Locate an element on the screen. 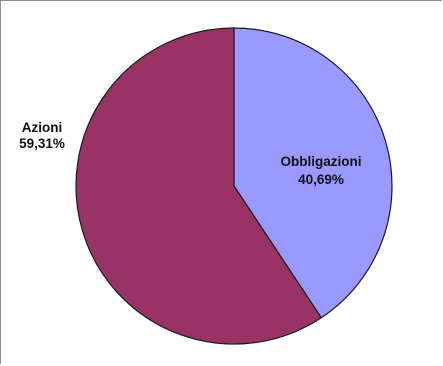 This screenshot has height=366, width=443. slice-label-obbligazioni: Obbligazioni is located at coordinates (321, 161).